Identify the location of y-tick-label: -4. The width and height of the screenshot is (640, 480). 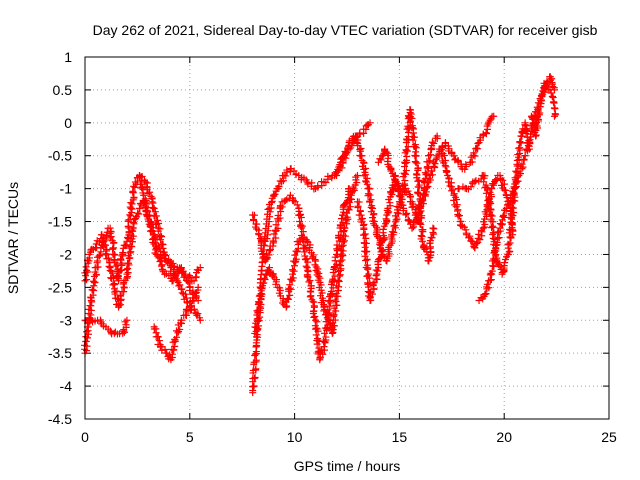
(66, 386).